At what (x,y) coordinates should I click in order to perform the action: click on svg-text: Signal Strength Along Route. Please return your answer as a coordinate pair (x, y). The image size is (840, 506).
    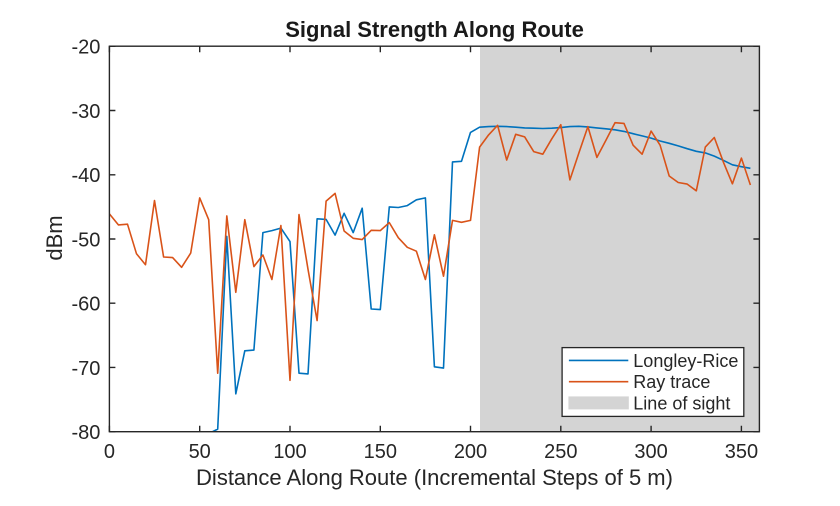
    Looking at the image, I should click on (434, 29).